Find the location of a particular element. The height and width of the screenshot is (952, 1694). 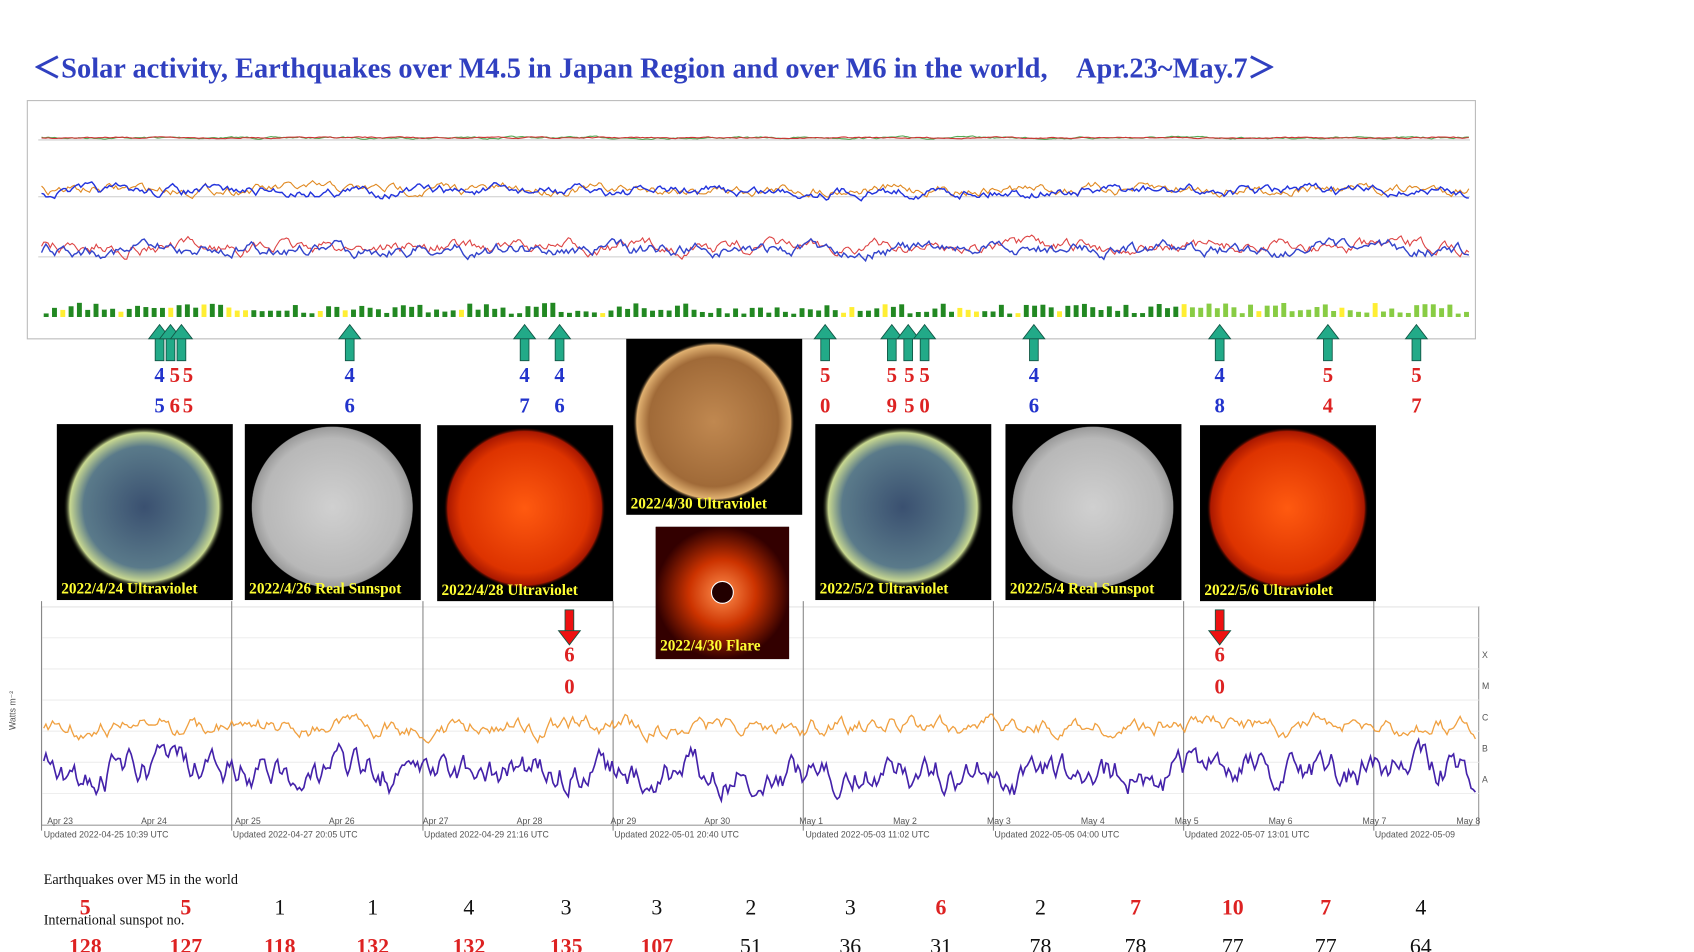

magnitude-decimal: 0 is located at coordinates (1219, 687).